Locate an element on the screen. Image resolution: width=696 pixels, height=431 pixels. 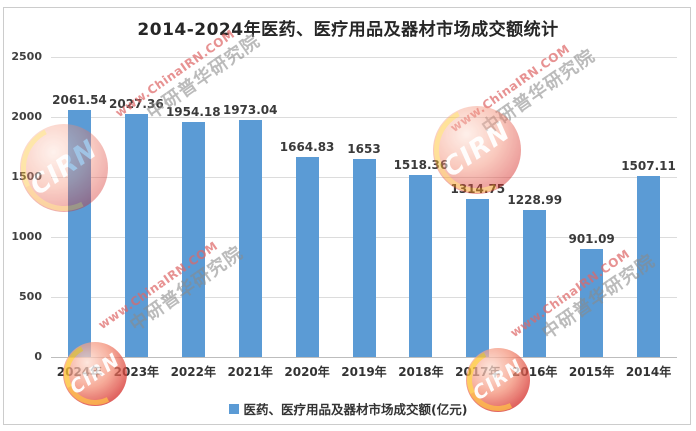
legend-marker-icon is located at coordinates (233, 408).